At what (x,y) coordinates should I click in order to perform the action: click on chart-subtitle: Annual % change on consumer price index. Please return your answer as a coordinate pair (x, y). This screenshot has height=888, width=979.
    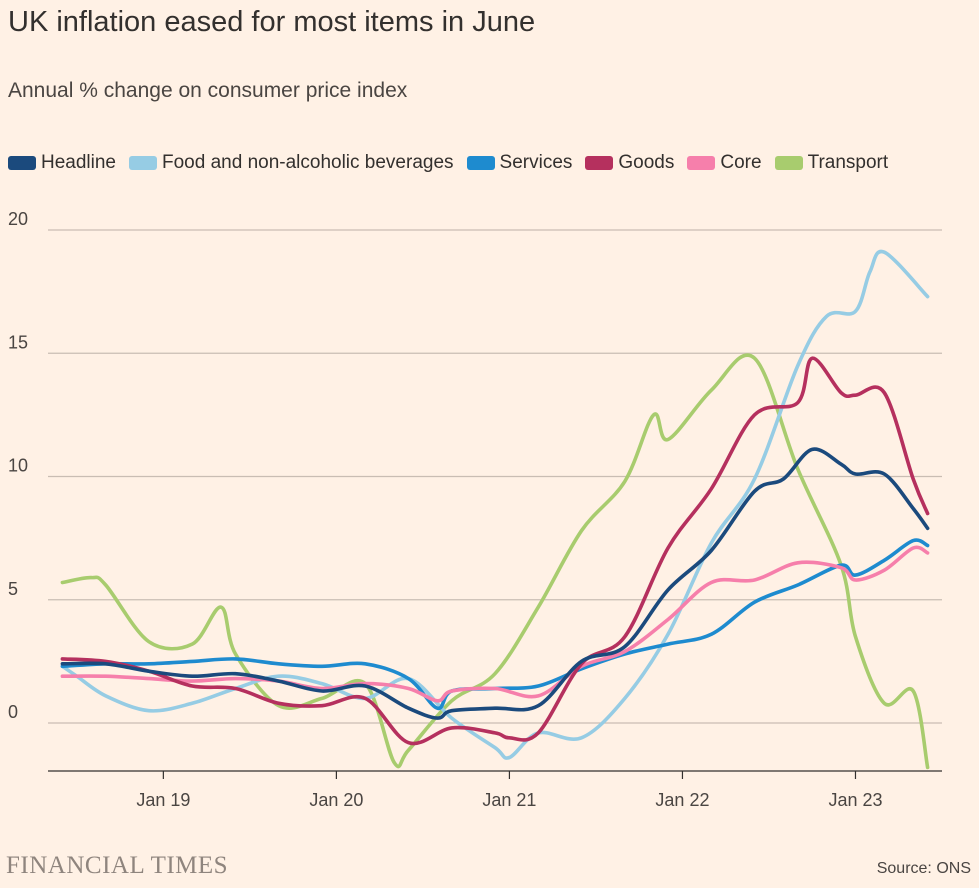
    Looking at the image, I should click on (208, 90).